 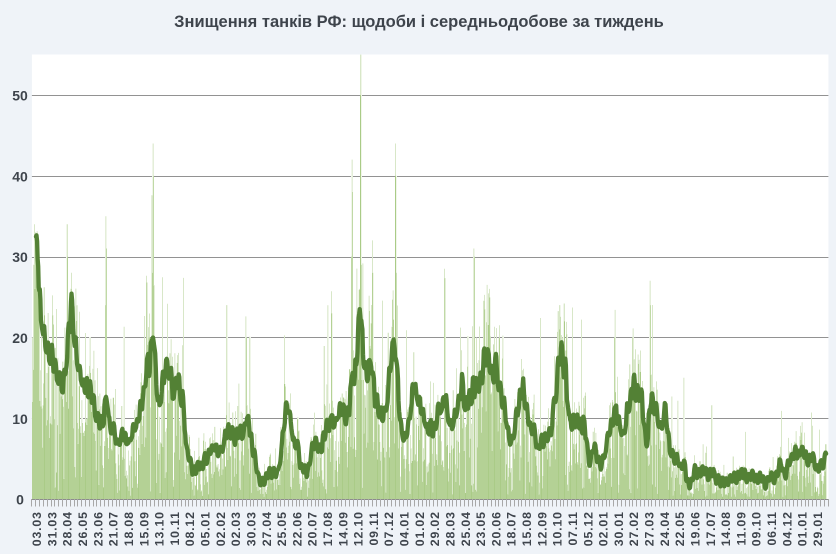 What do you see at coordinates (588, 528) in the screenshot?
I see `svg-text: 05.12` at bounding box center [588, 528].